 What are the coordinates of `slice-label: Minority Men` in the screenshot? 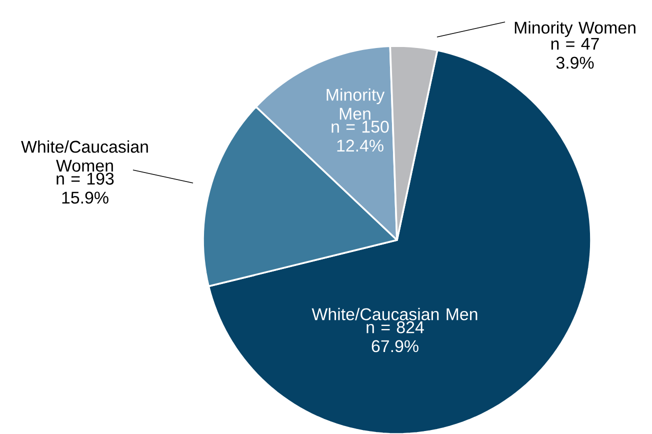 It's located at (355, 104).